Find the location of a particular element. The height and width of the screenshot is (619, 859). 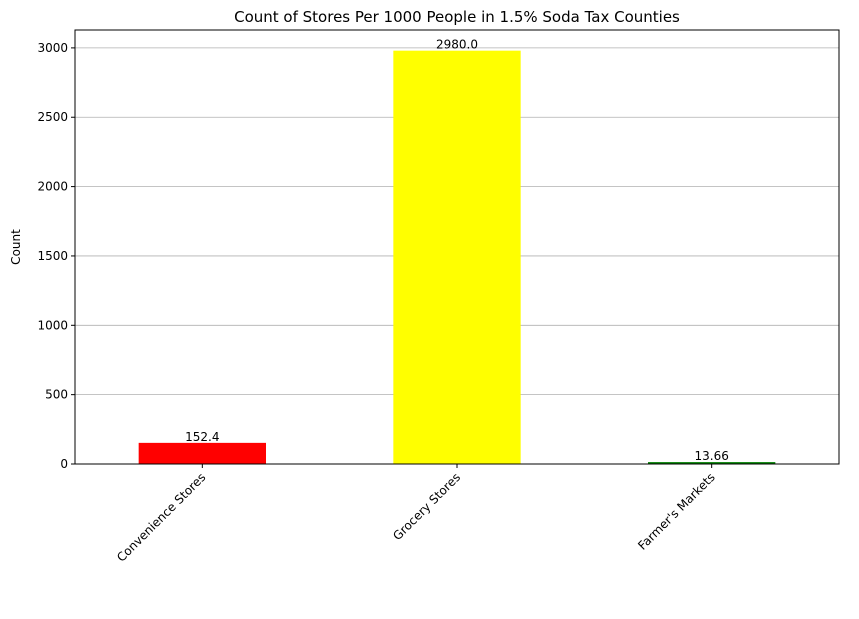

x-tick-label: Grocery Stores is located at coordinates (426, 506).